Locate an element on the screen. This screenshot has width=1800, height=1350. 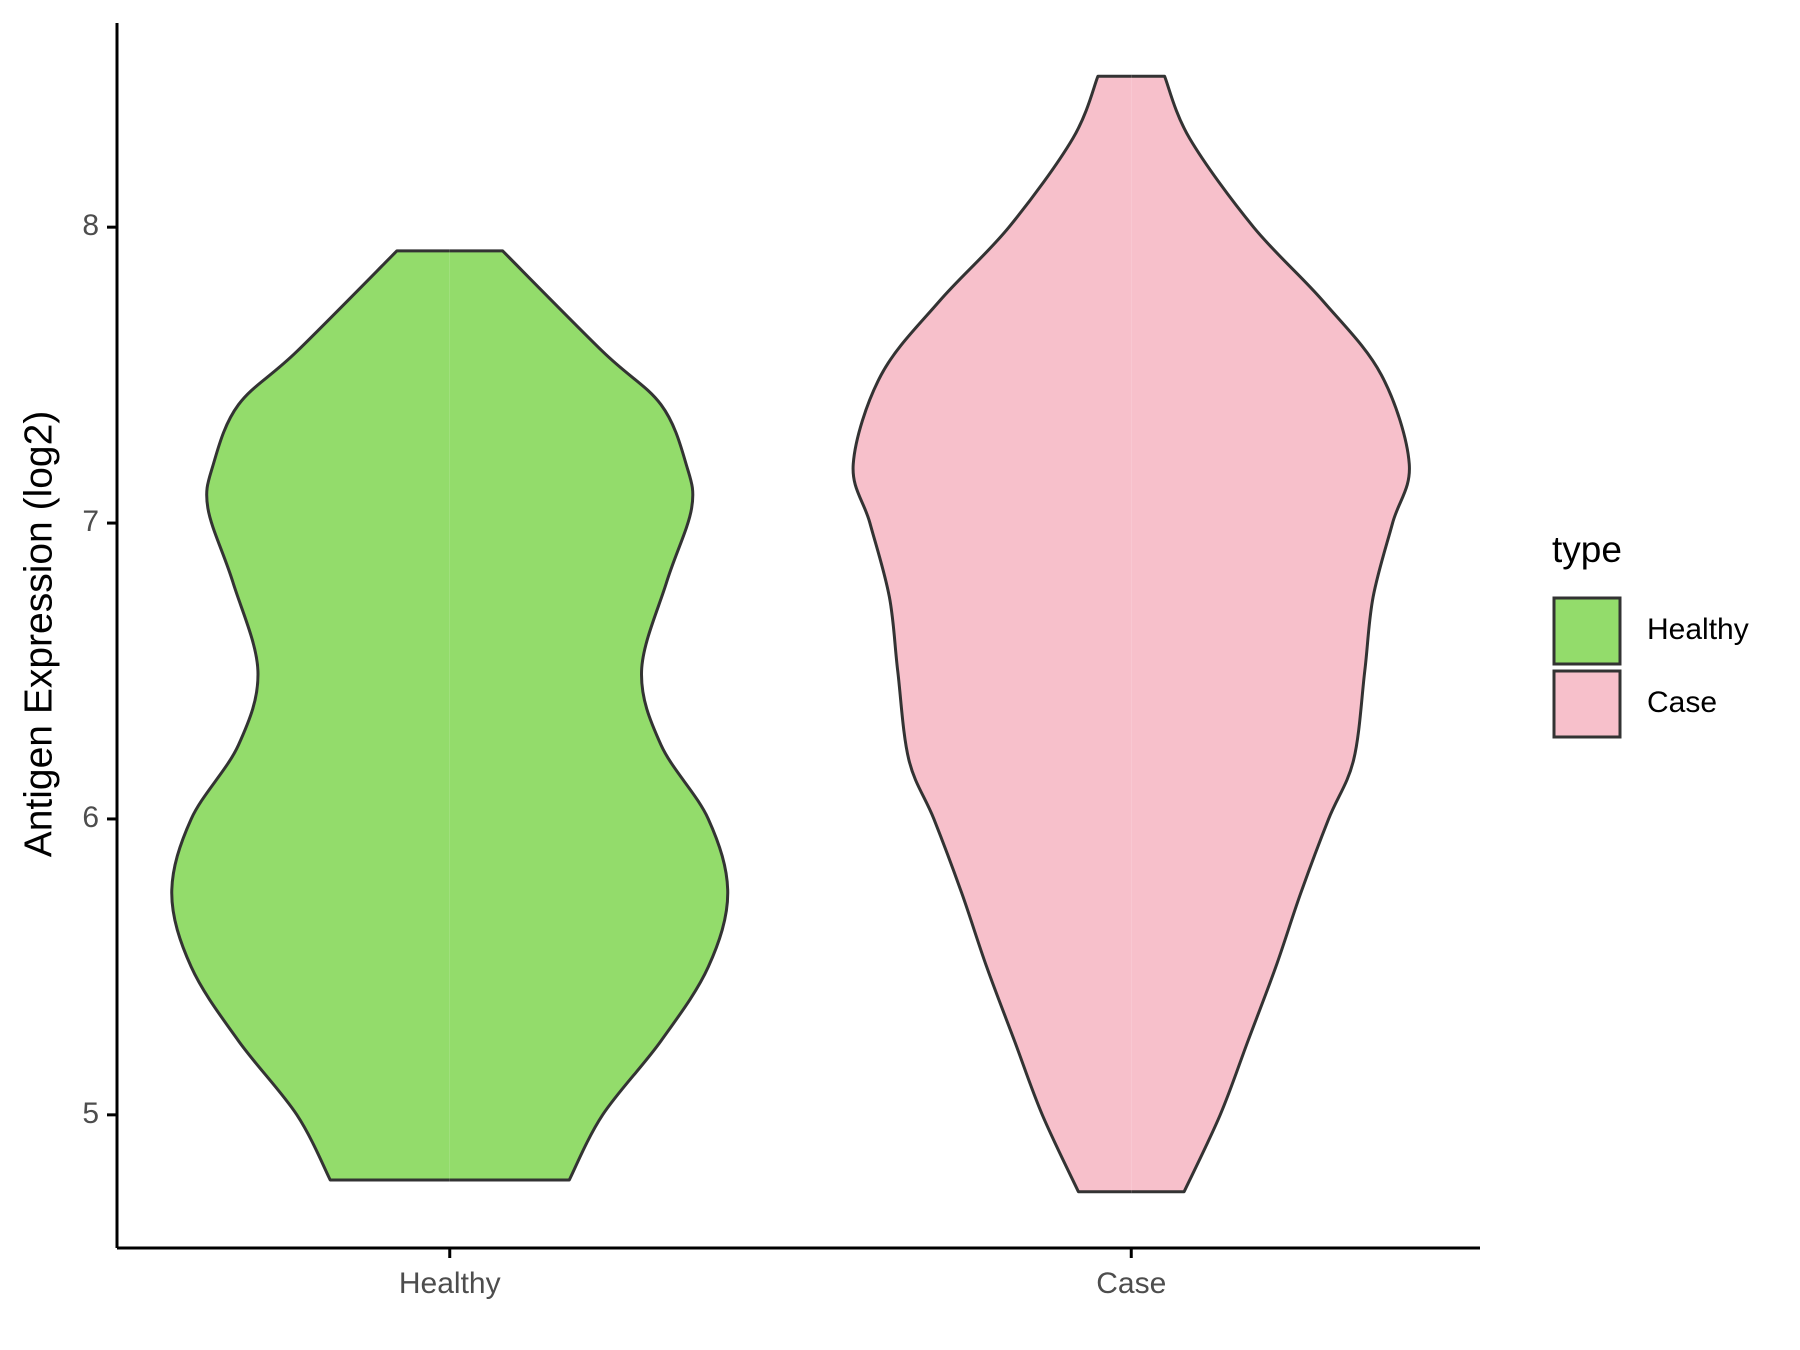
legend-label: Healthy is located at coordinates (1698, 629).